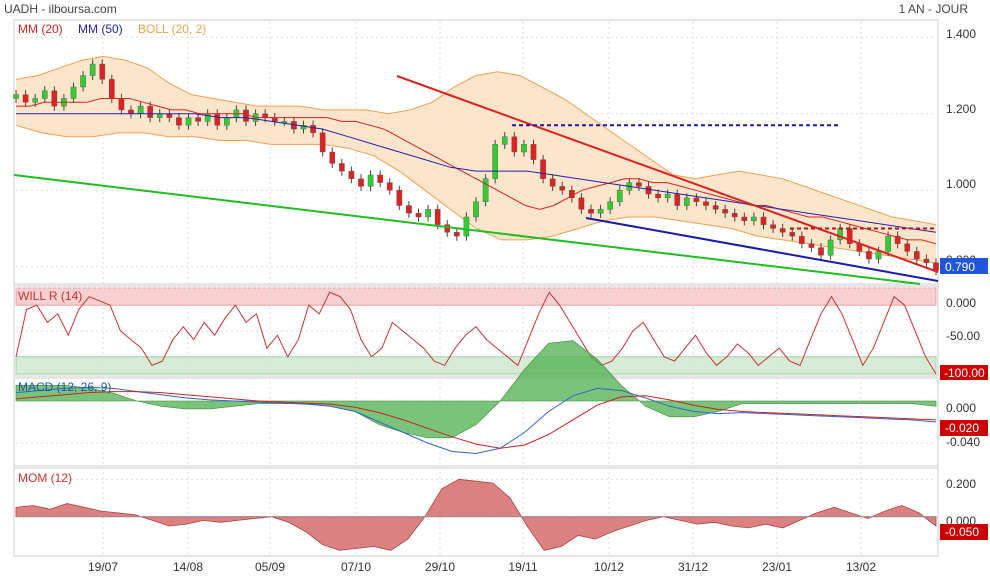 The width and height of the screenshot is (990, 580). What do you see at coordinates (476, 296) in the screenshot?
I see `willr-overbought-zone` at bounding box center [476, 296].